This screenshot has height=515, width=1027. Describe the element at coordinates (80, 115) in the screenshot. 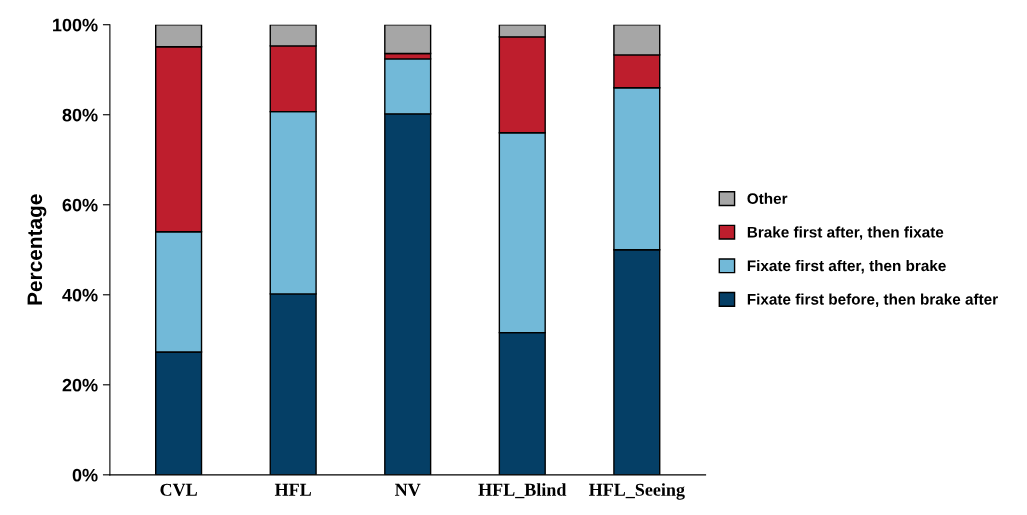

I see `y-tick-label: 80%` at that location.